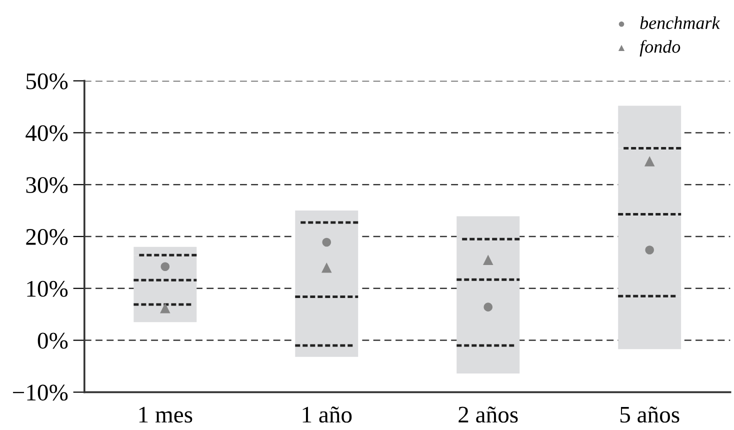  I want to click on x-tick-label: 2 años, so click(488, 414).